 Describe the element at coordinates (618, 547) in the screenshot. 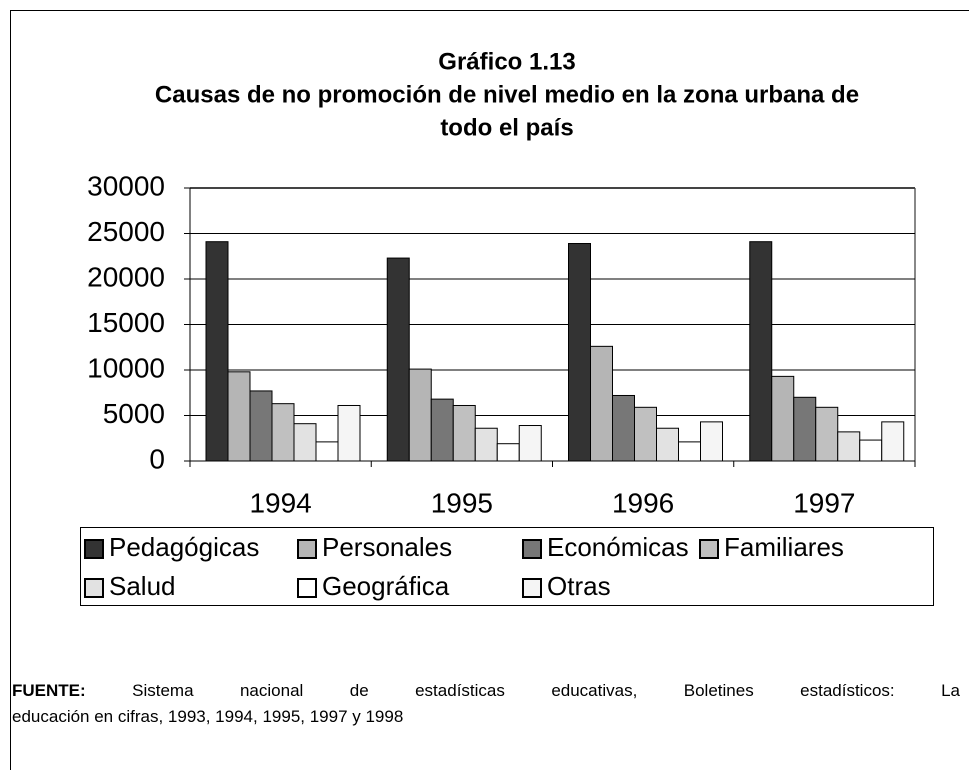

I see `legend-label: Económicas` at that location.